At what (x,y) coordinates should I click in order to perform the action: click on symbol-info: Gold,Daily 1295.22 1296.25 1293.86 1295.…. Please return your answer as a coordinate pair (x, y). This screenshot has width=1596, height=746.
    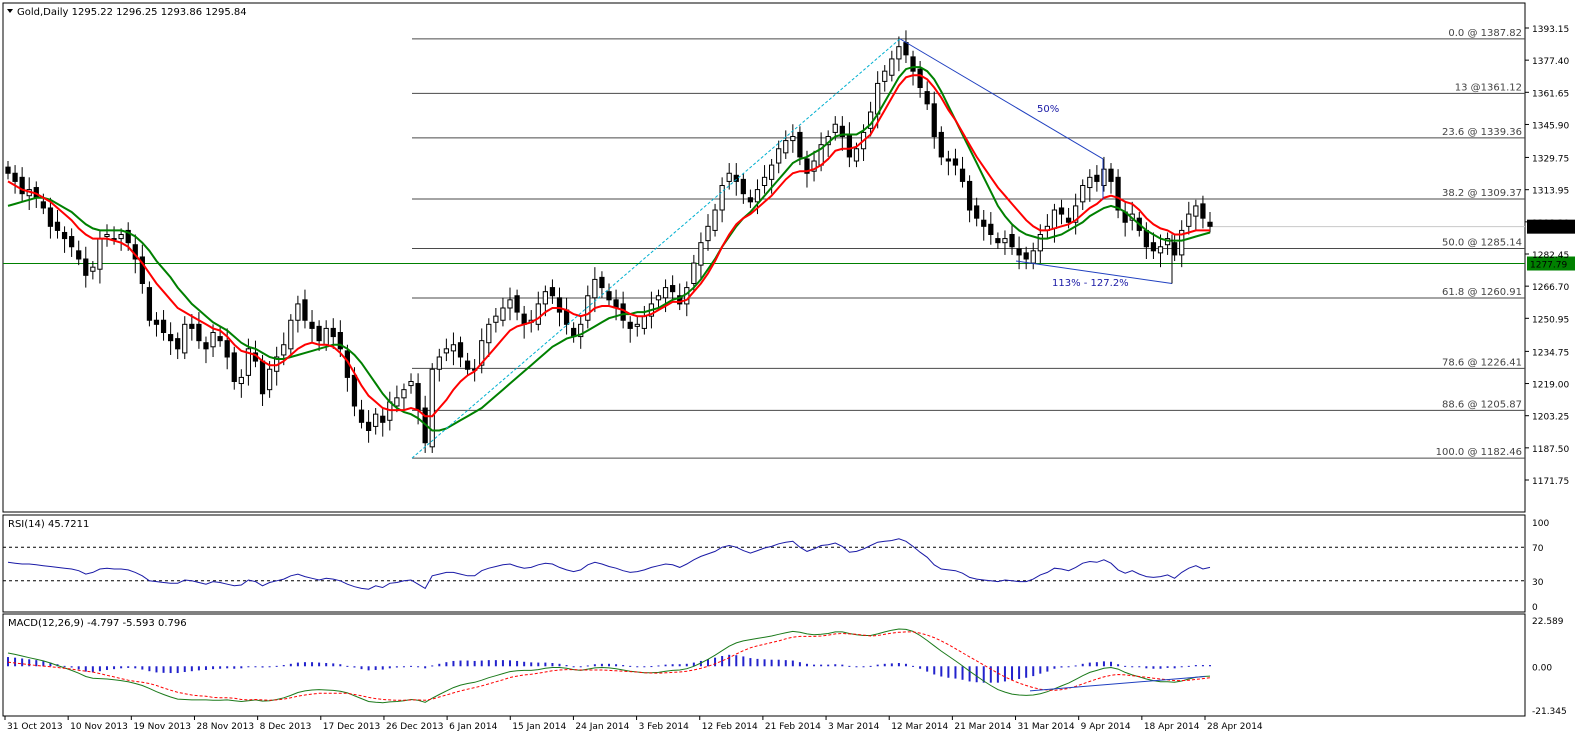
    Looking at the image, I should click on (132, 12).